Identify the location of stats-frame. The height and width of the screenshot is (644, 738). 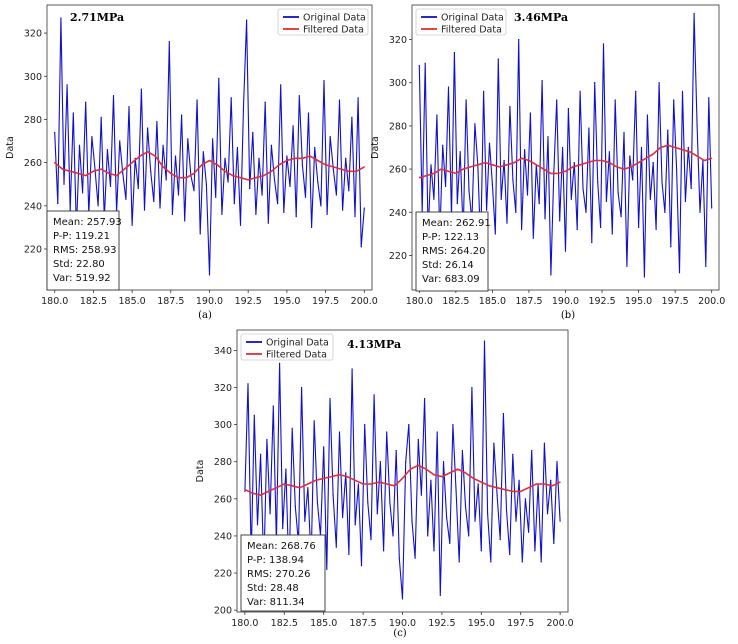
(452, 251).